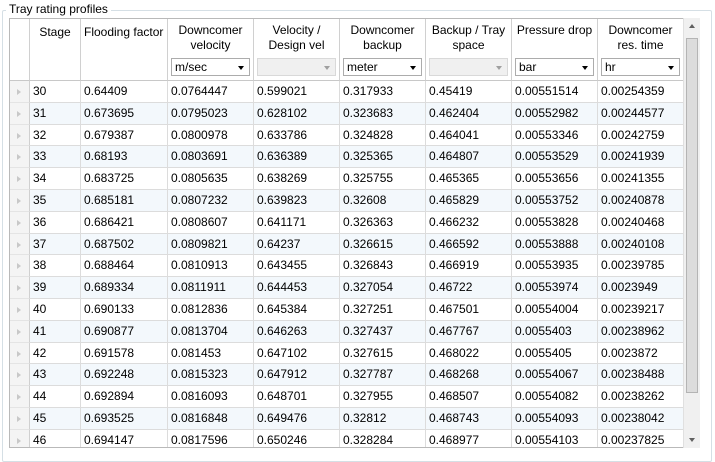  I want to click on table-cell: 0.00553974, so click(555, 288).